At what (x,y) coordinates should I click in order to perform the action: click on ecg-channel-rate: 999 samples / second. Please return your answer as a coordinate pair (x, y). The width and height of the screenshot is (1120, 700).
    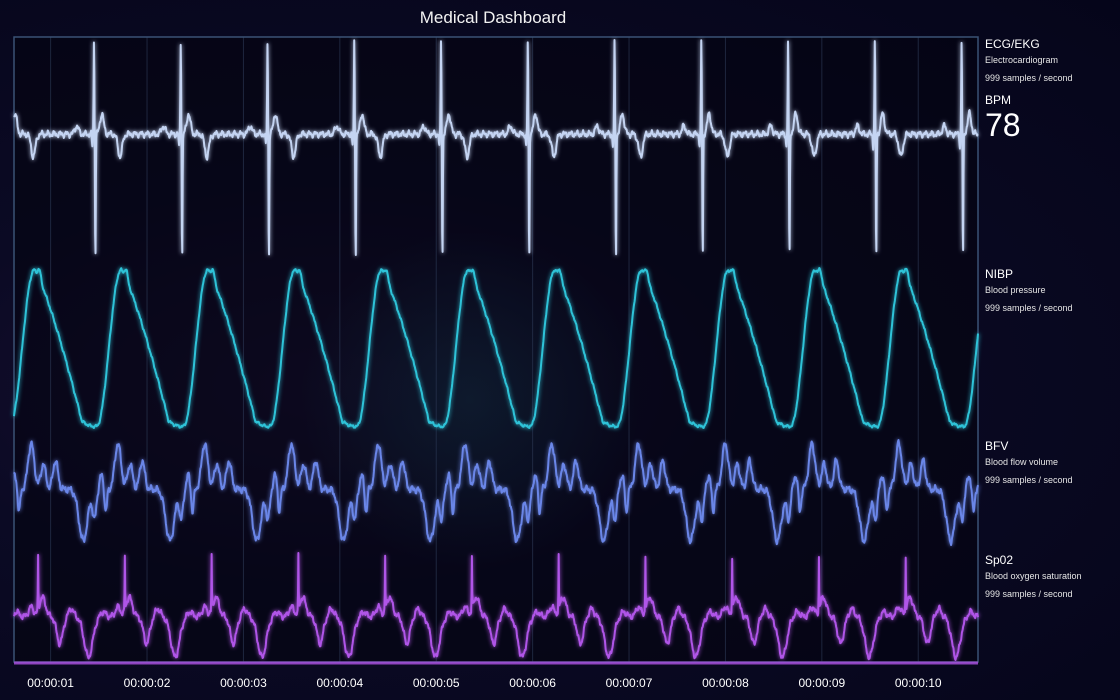
    Looking at the image, I should click on (1029, 78).